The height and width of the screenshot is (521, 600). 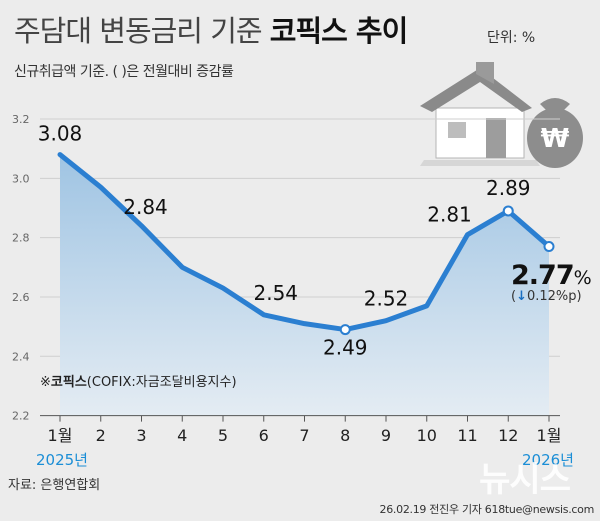 What do you see at coordinates (386, 435) in the screenshot?
I see `x-tick-label: 9` at bounding box center [386, 435].